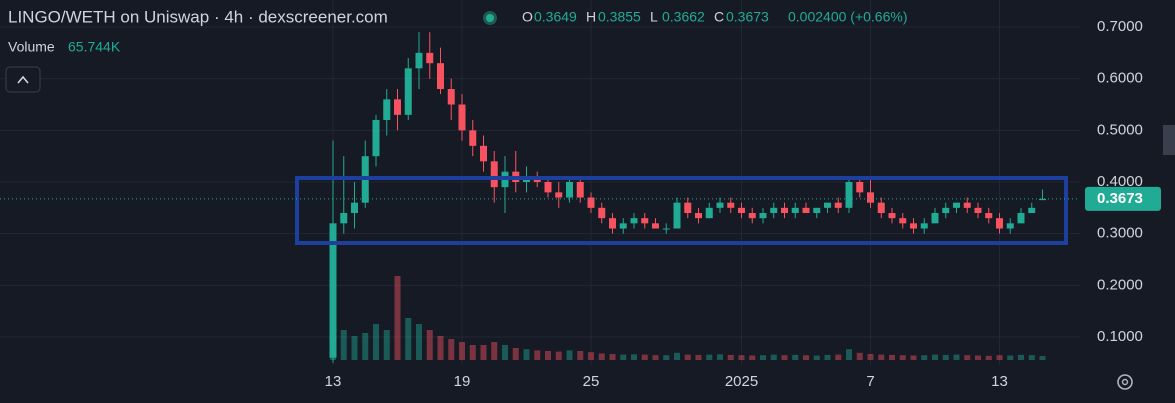  What do you see at coordinates (555, 17) in the screenshot?
I see `ohlc-value: 0.3649` at bounding box center [555, 17].